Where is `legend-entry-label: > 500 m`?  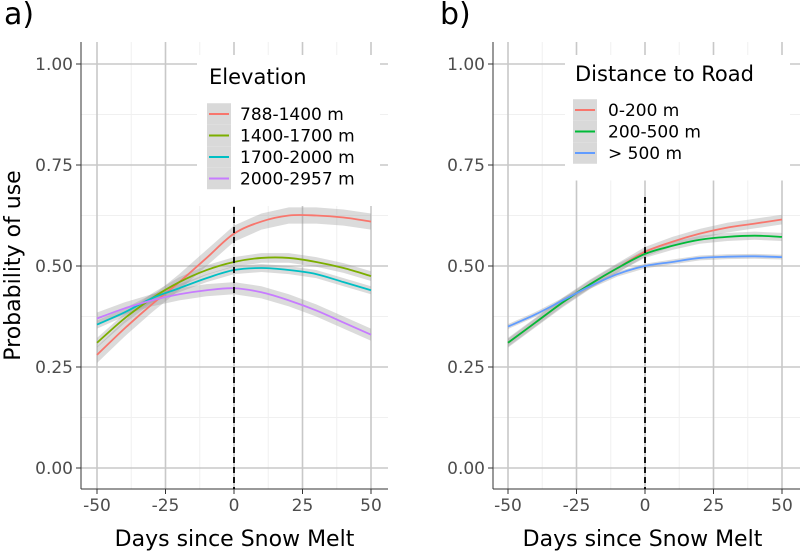 legend-entry-label: > 500 m is located at coordinates (645, 154).